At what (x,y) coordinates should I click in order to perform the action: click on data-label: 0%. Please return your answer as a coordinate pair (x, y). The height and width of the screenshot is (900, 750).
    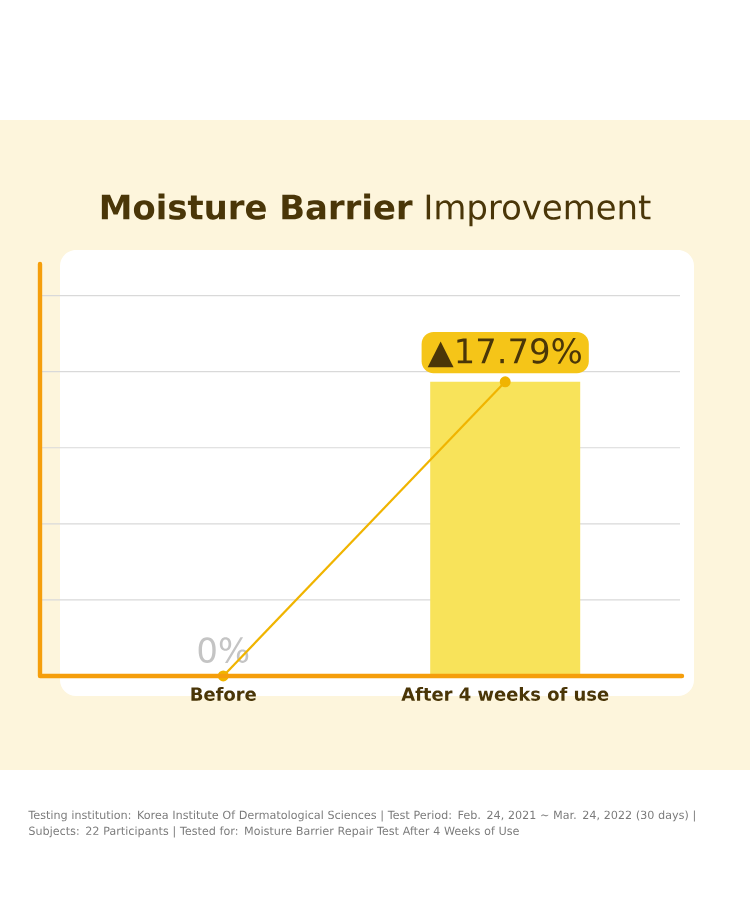
    Looking at the image, I should click on (223, 650).